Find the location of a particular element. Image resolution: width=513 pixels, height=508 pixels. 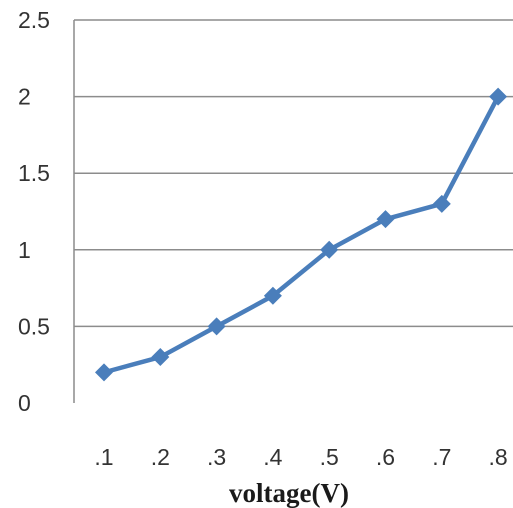

y-tick-label: 2.5 is located at coordinates (34, 20).